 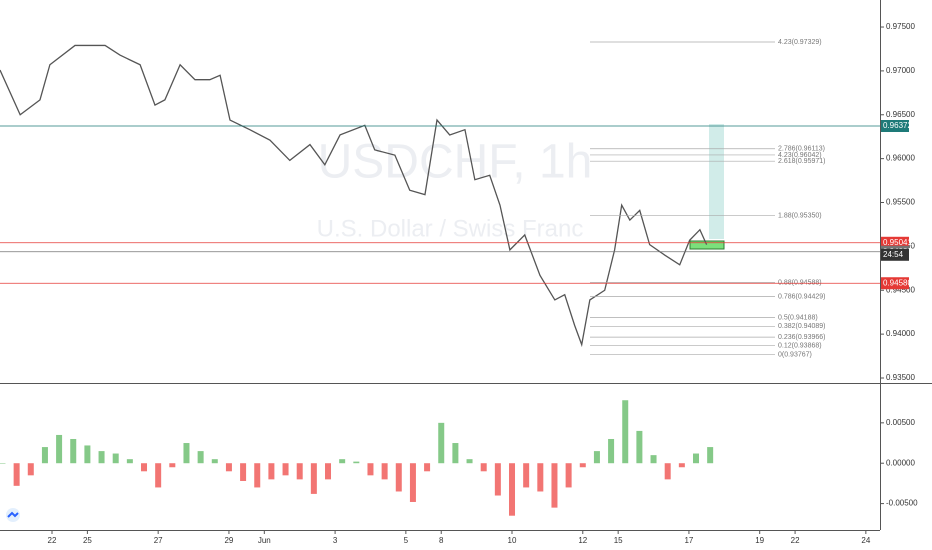 What do you see at coordinates (800, 346) in the screenshot?
I see `fib-label: 0.12(0.93868)` at bounding box center [800, 346].